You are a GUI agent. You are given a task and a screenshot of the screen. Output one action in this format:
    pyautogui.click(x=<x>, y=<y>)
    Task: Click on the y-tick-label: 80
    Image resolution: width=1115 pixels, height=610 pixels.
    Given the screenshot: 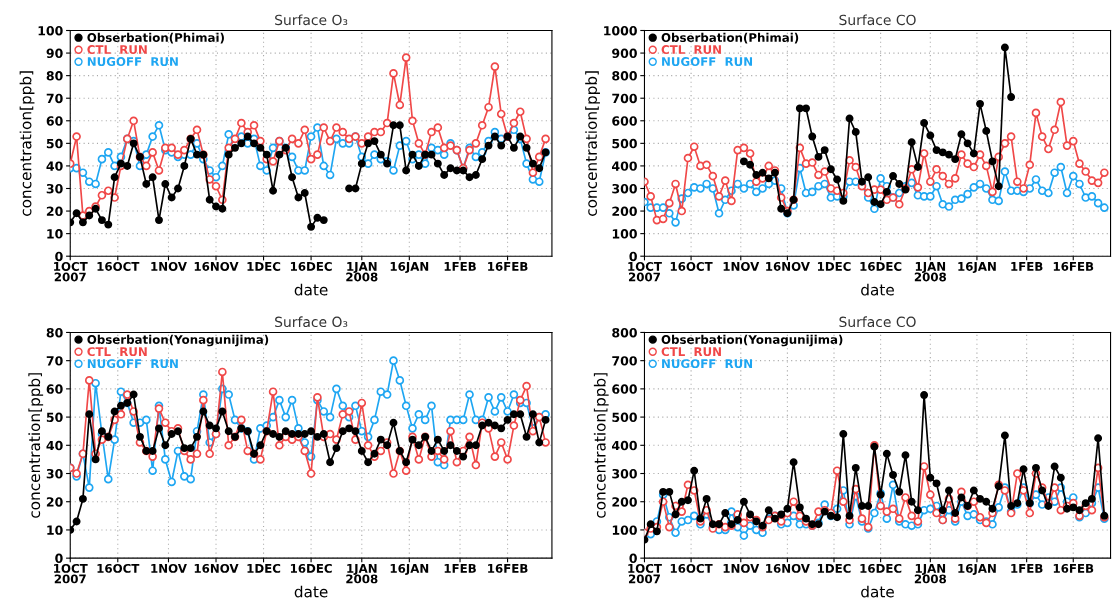 What is the action you would take?
    pyautogui.click(x=54, y=332)
    